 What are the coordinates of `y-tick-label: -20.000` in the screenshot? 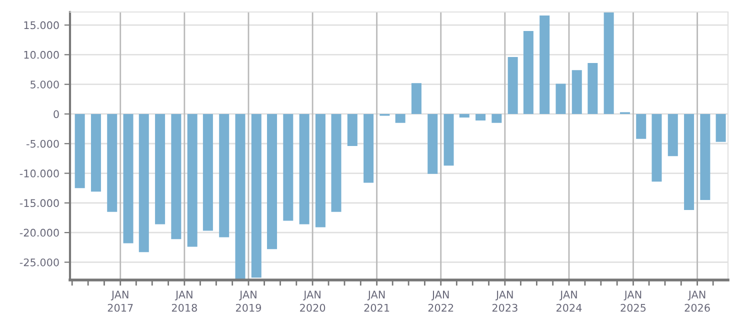 It's located at (39, 232).